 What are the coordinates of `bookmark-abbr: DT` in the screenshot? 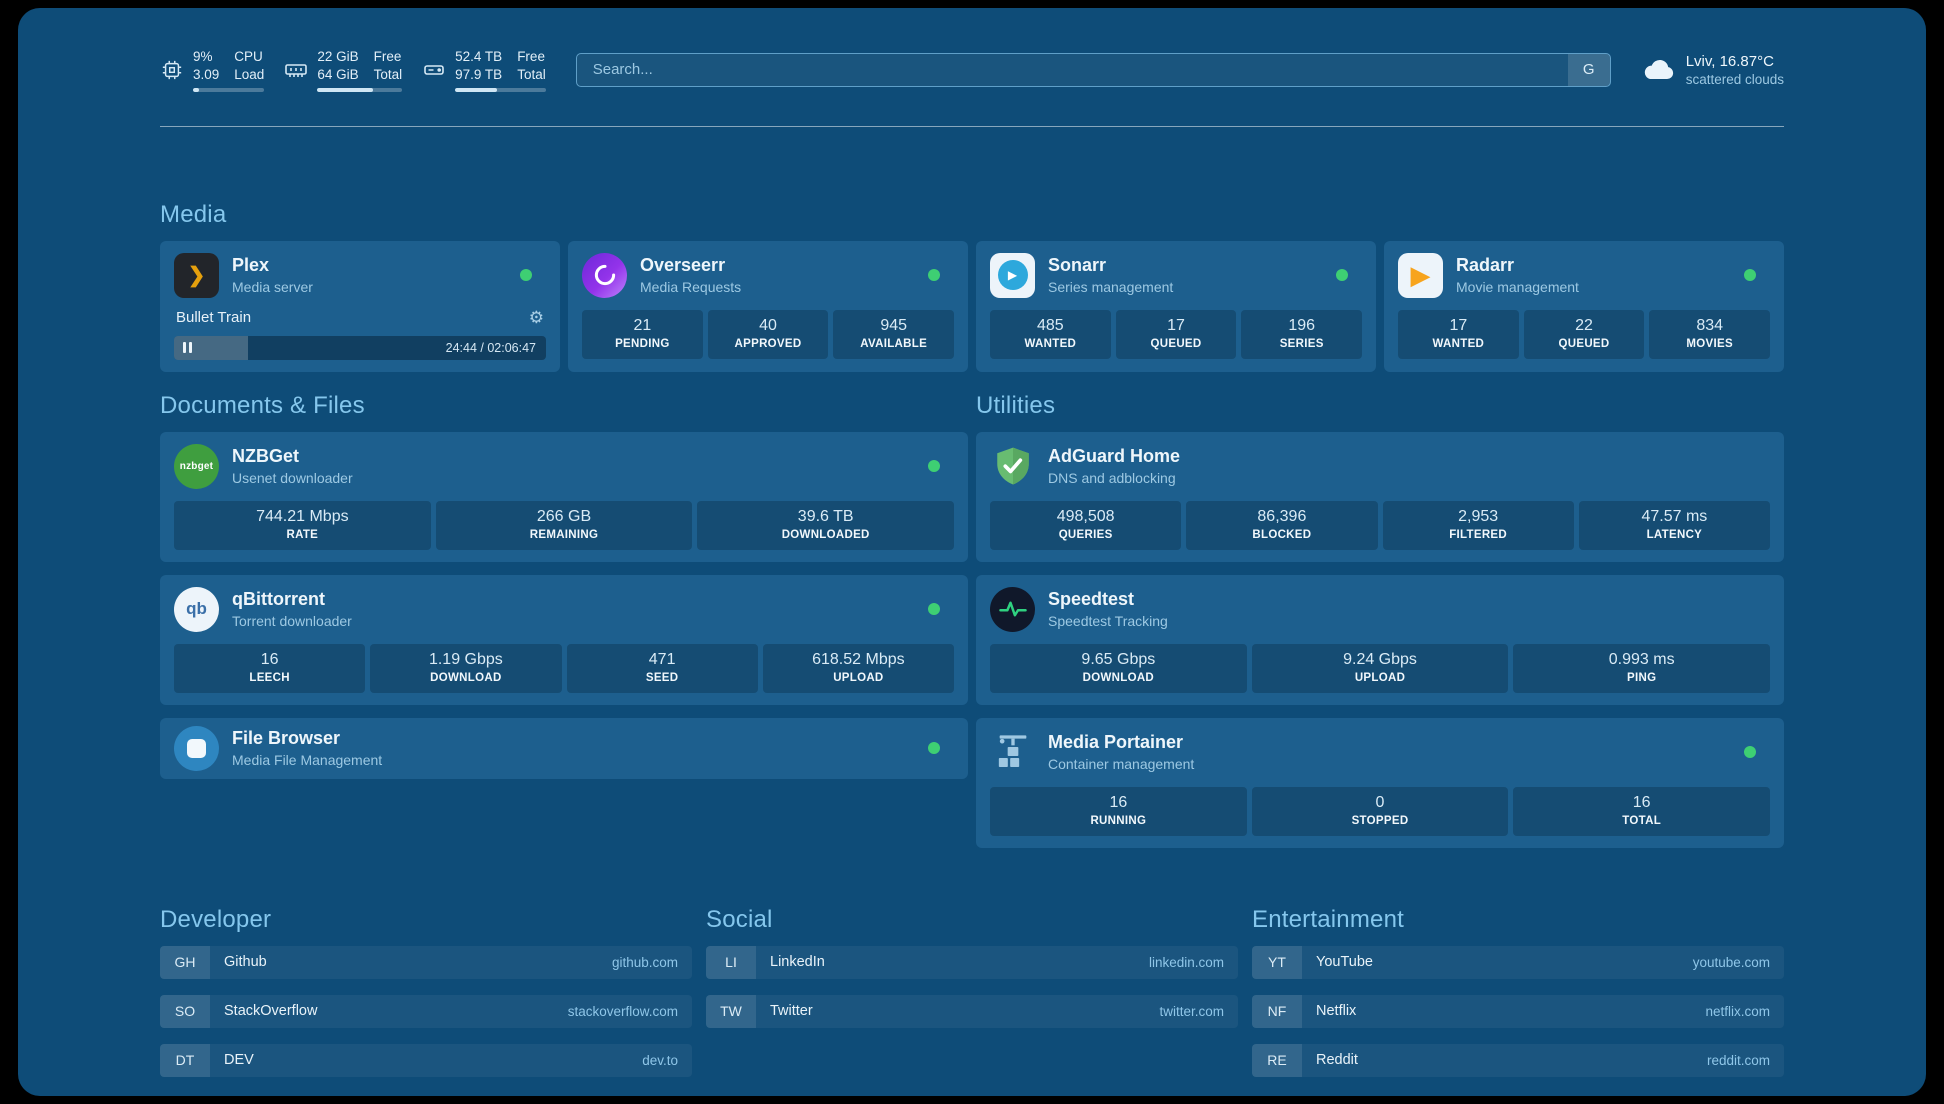 It's located at (185, 1060).